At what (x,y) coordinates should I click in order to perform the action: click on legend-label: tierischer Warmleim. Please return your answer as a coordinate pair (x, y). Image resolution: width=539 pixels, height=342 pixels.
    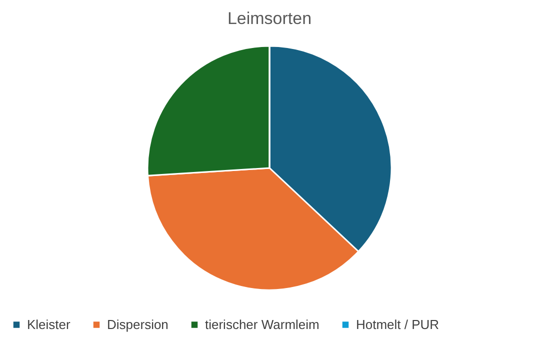
    Looking at the image, I should click on (262, 324).